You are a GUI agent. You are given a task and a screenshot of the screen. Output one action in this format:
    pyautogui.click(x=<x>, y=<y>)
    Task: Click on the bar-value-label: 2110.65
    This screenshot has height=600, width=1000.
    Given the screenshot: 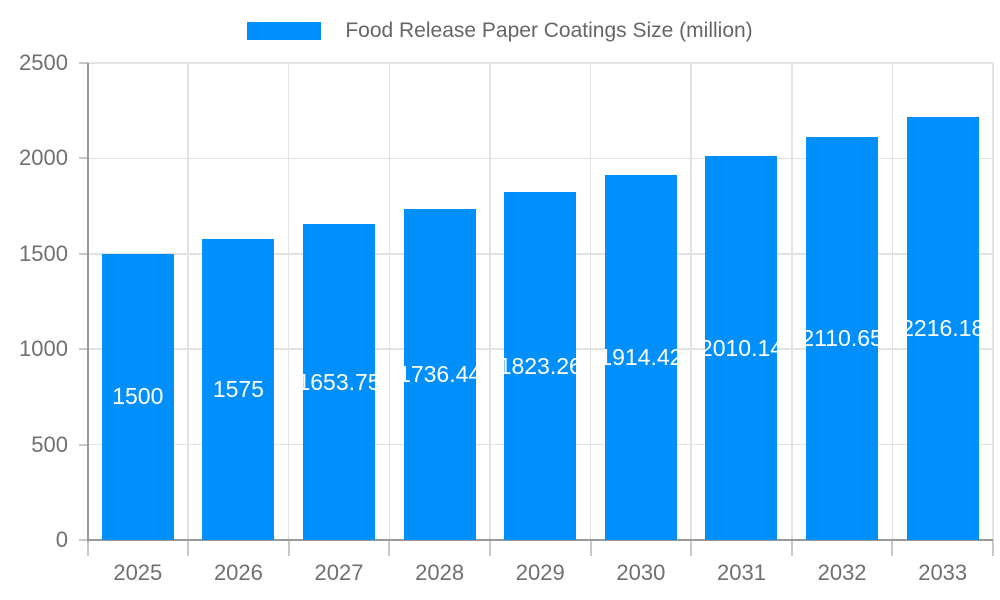 What is the action you would take?
    pyautogui.click(x=842, y=338)
    